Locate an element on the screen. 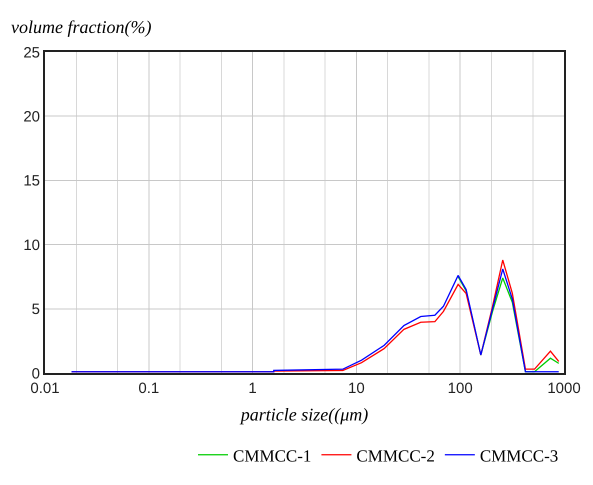 The width and height of the screenshot is (593, 485). legend-label: CMMCC-1 is located at coordinates (272, 456).